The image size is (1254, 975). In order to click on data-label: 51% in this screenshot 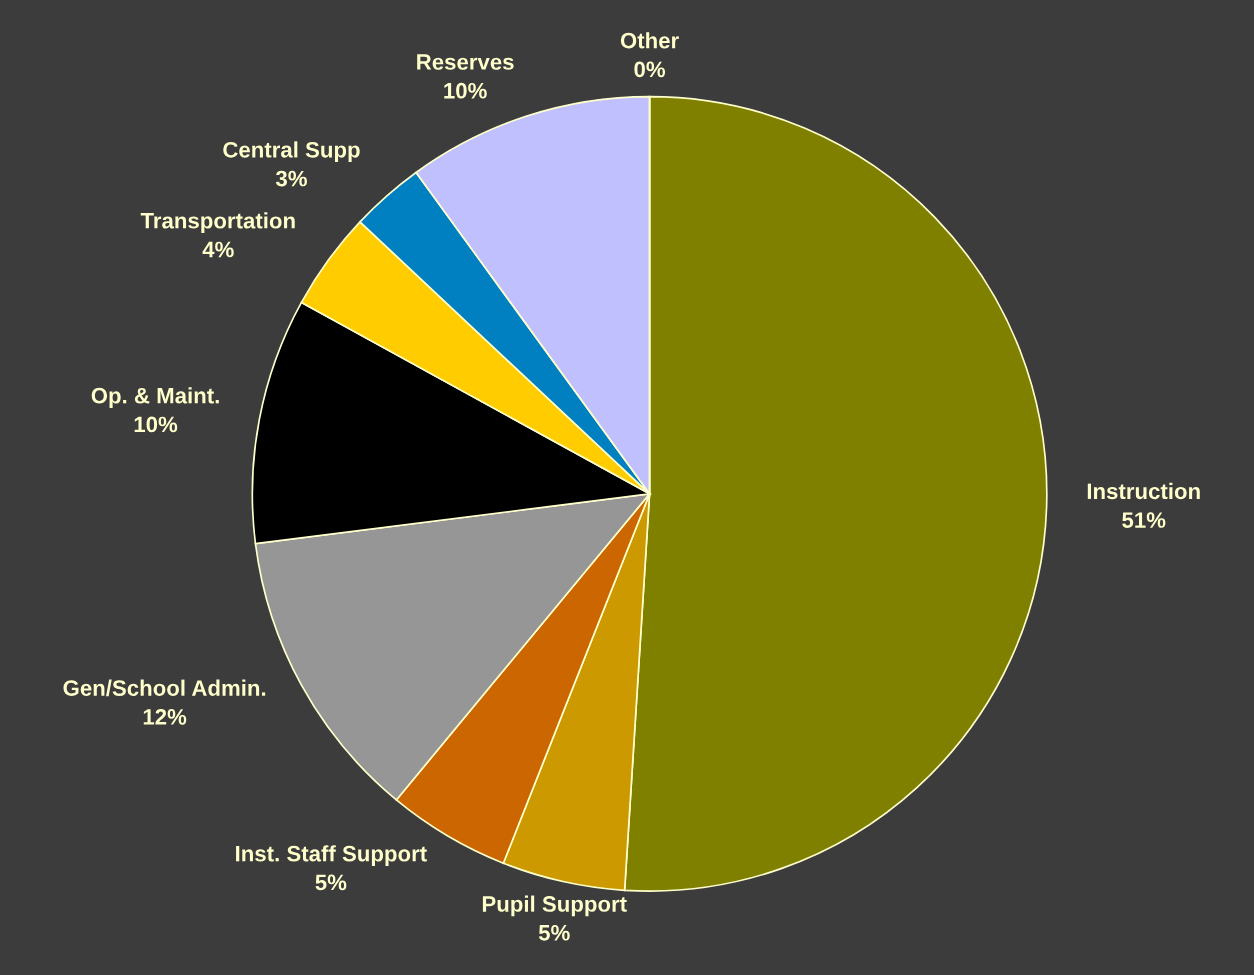, I will do `click(1144, 520)`.